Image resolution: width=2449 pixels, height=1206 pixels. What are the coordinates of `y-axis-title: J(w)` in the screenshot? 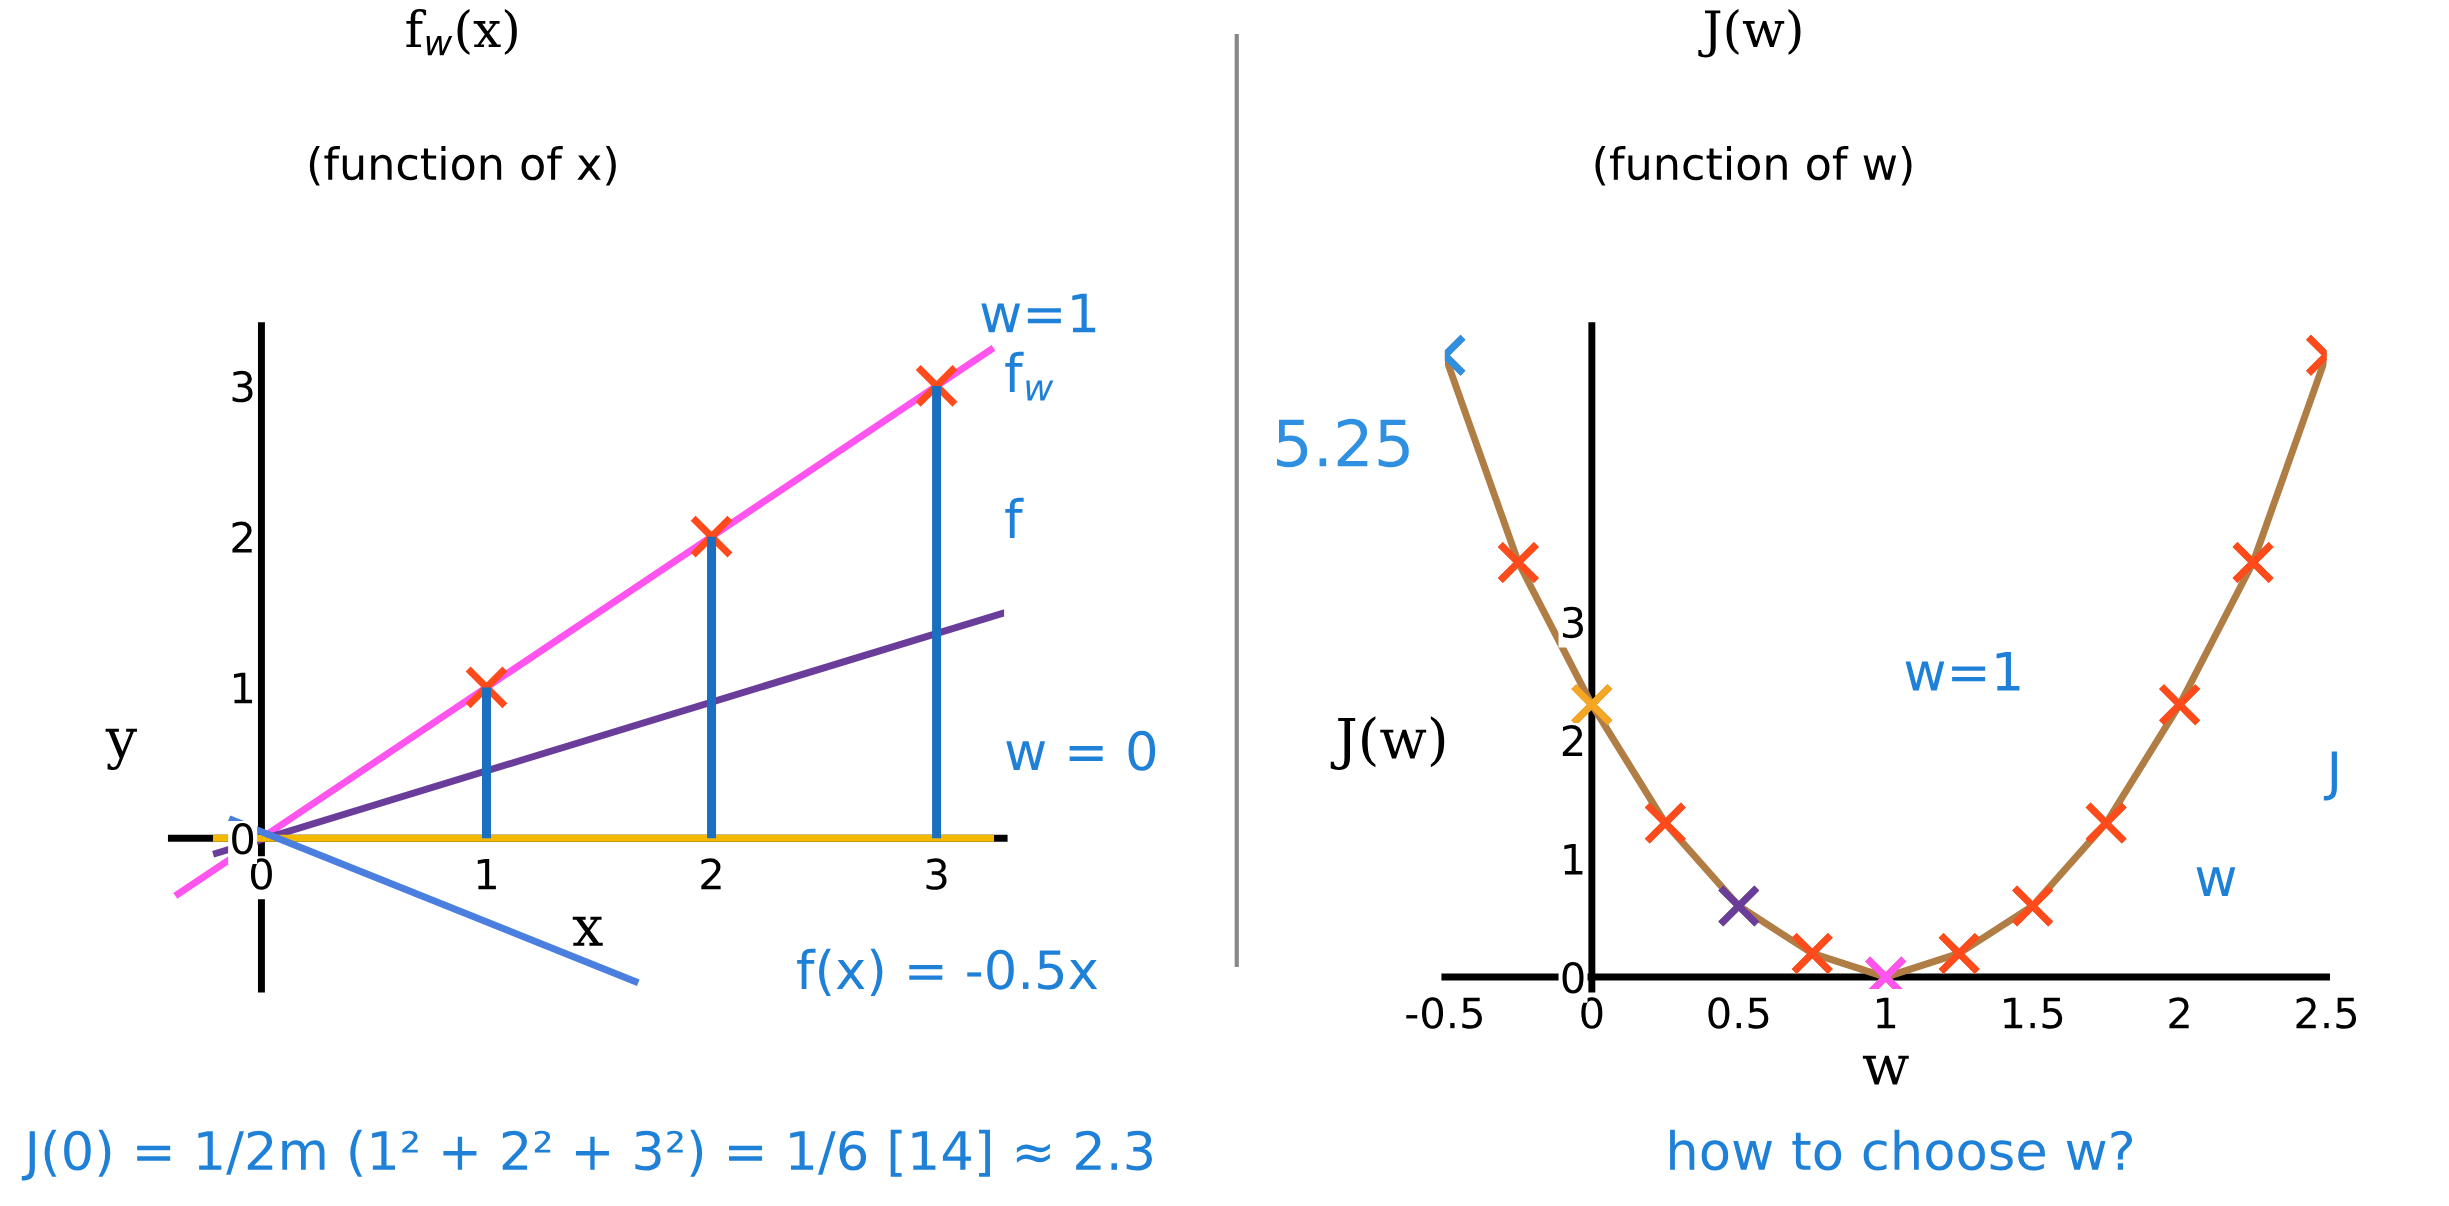 It's located at (1387, 743).